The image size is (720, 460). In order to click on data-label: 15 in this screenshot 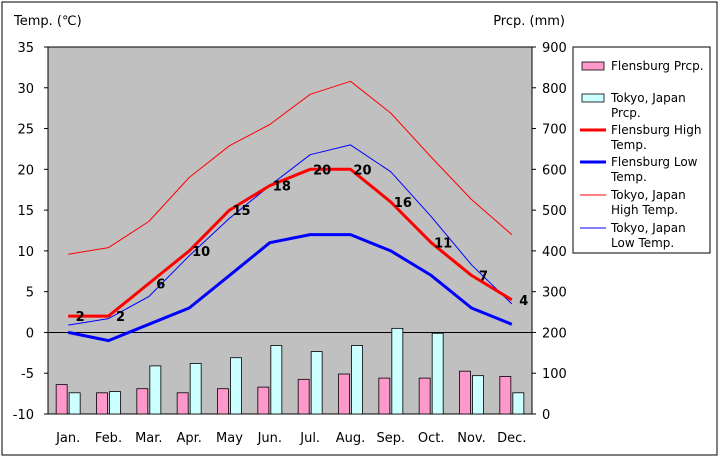, I will do `click(241, 211)`.